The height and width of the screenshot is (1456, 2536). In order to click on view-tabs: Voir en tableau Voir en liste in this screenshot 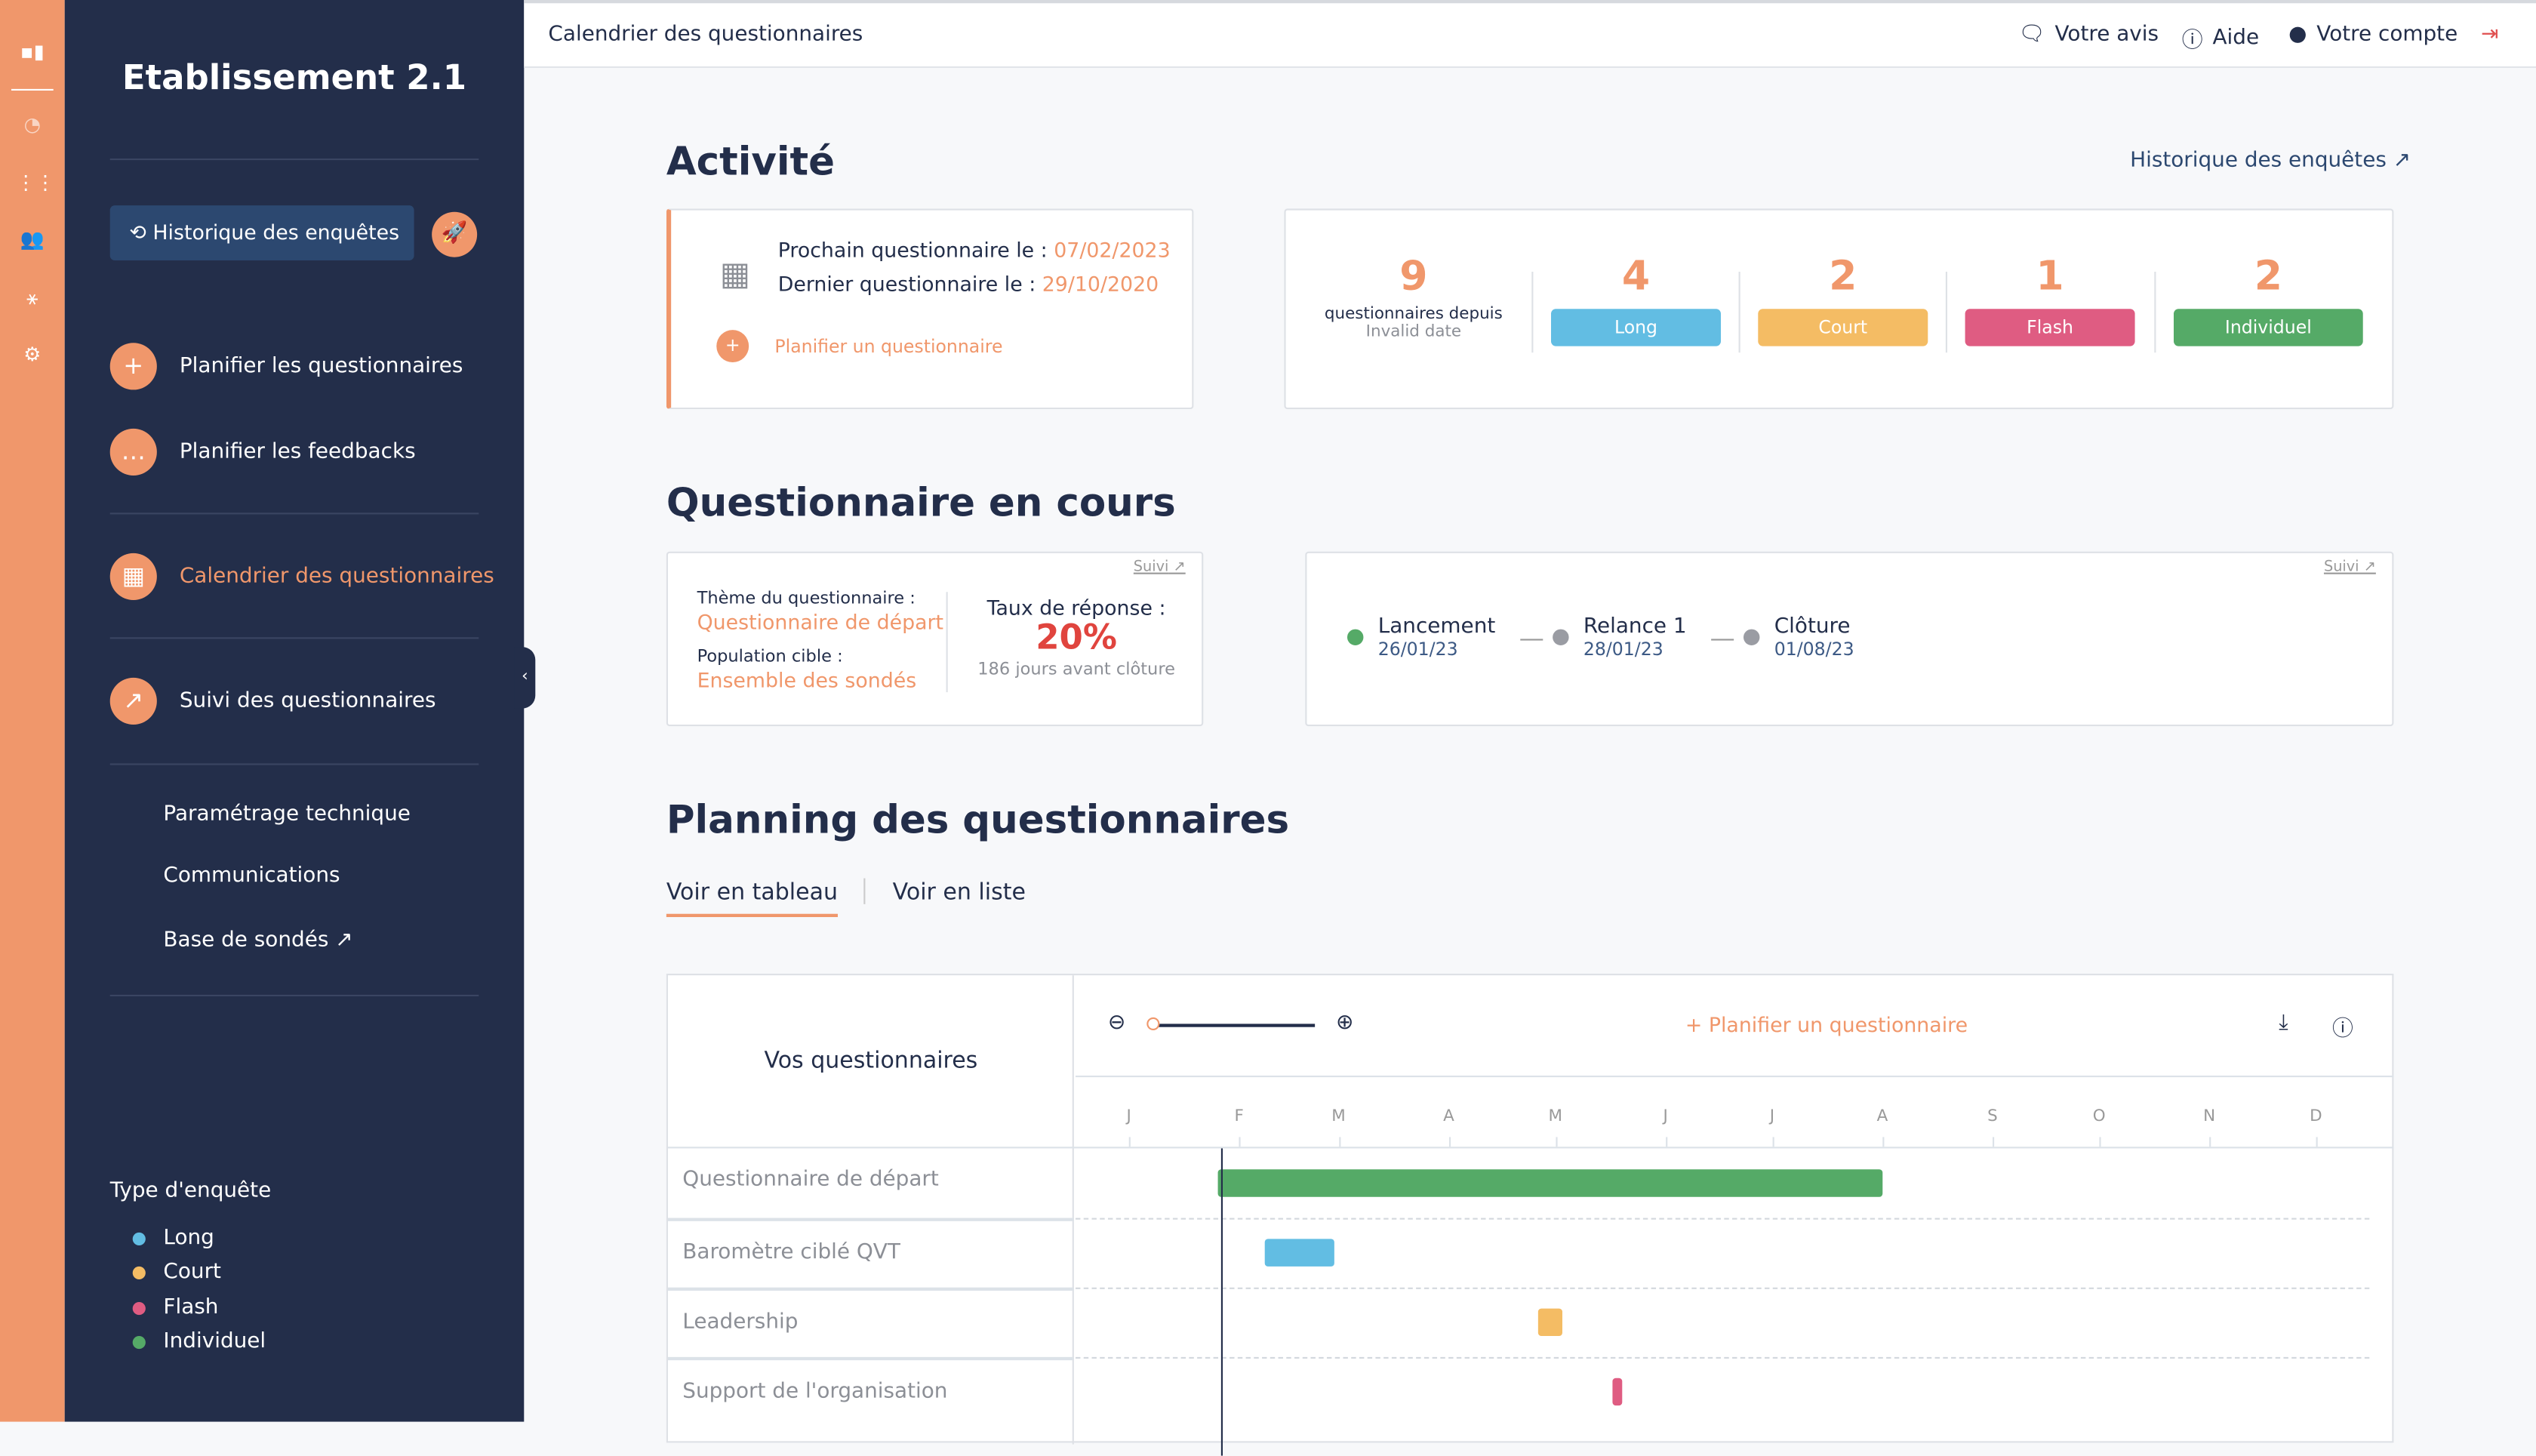, I will do `click(846, 897)`.